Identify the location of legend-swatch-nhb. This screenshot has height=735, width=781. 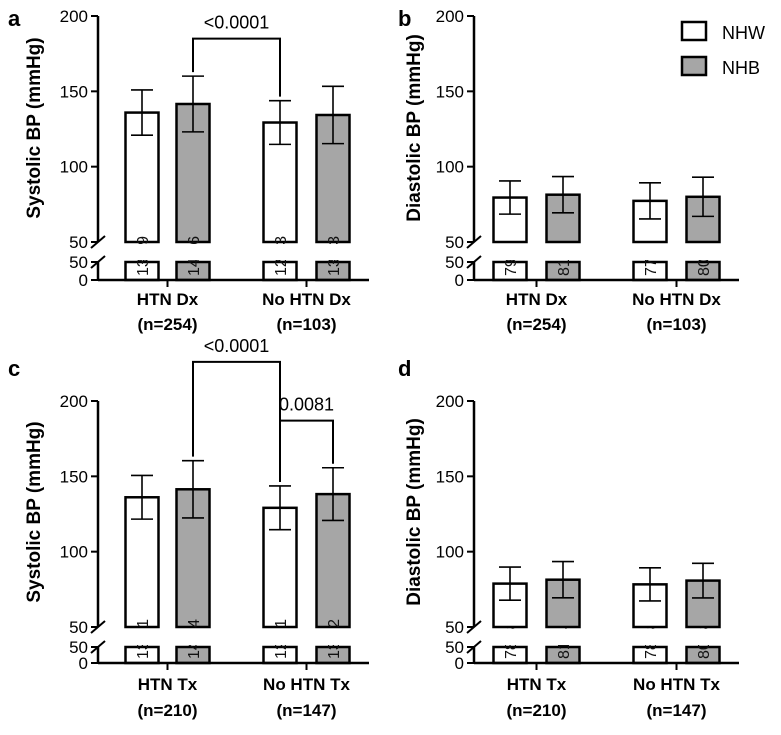
(694, 66).